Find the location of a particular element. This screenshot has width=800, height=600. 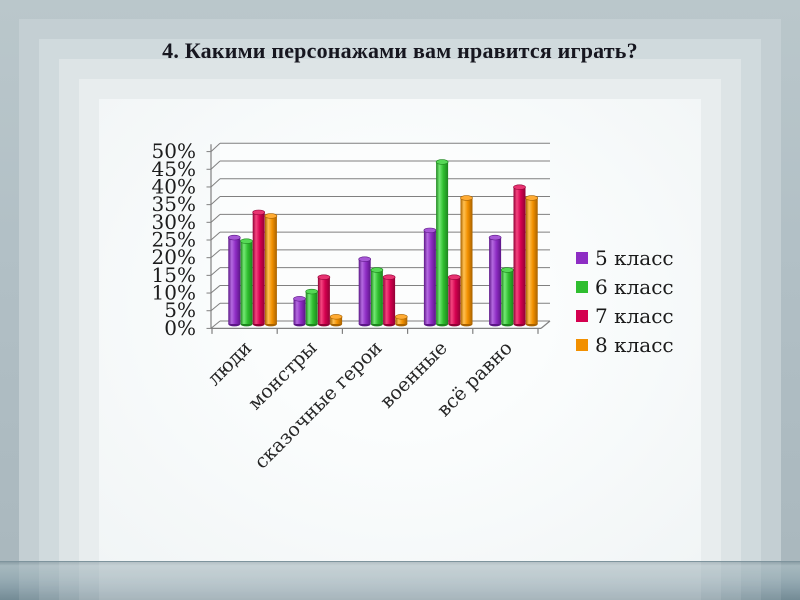

legend-item: 6 класс is located at coordinates (625, 286).